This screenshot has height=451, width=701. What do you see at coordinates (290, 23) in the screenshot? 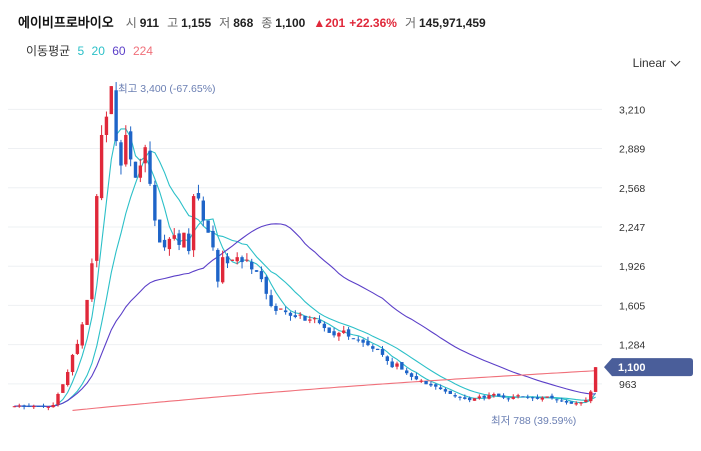
I see `close-value: 1,100` at bounding box center [290, 23].